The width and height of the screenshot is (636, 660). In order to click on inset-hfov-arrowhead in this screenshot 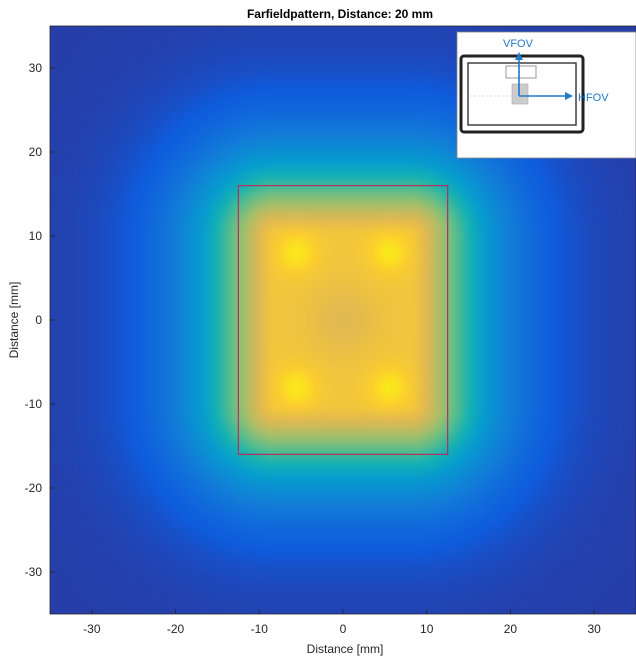, I will do `click(569, 96)`.